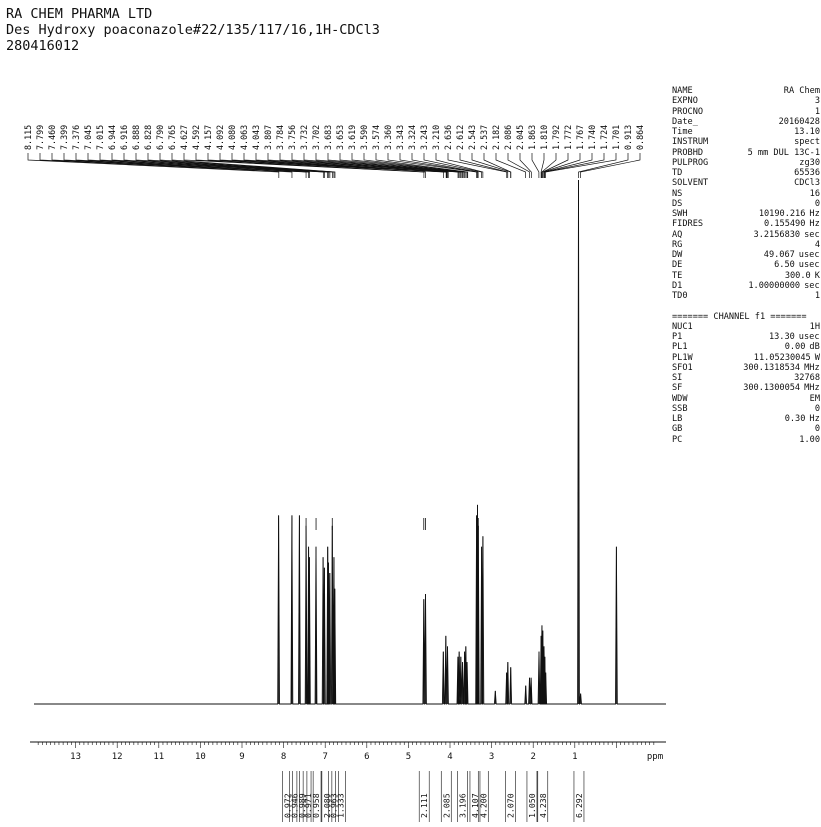 The width and height of the screenshot is (821, 827). Describe the element at coordinates (746, 224) in the screenshot. I see `param-row-fidres: FIDRES 0.155490 Hz` at that location.